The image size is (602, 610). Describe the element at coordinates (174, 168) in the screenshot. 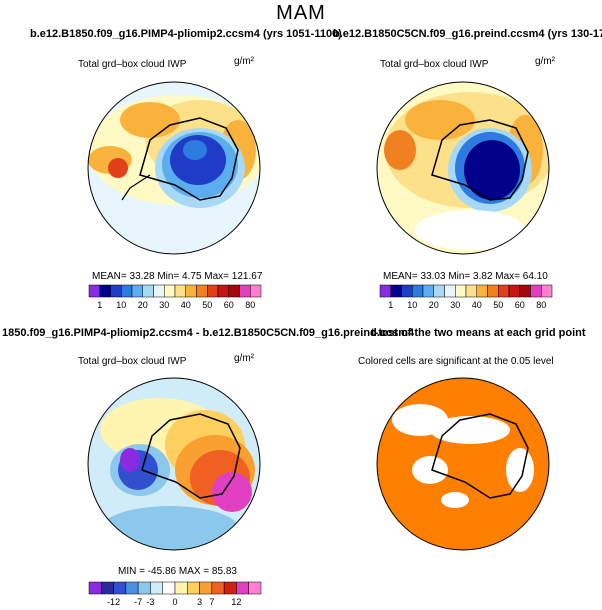

I see `map-tl` at that location.